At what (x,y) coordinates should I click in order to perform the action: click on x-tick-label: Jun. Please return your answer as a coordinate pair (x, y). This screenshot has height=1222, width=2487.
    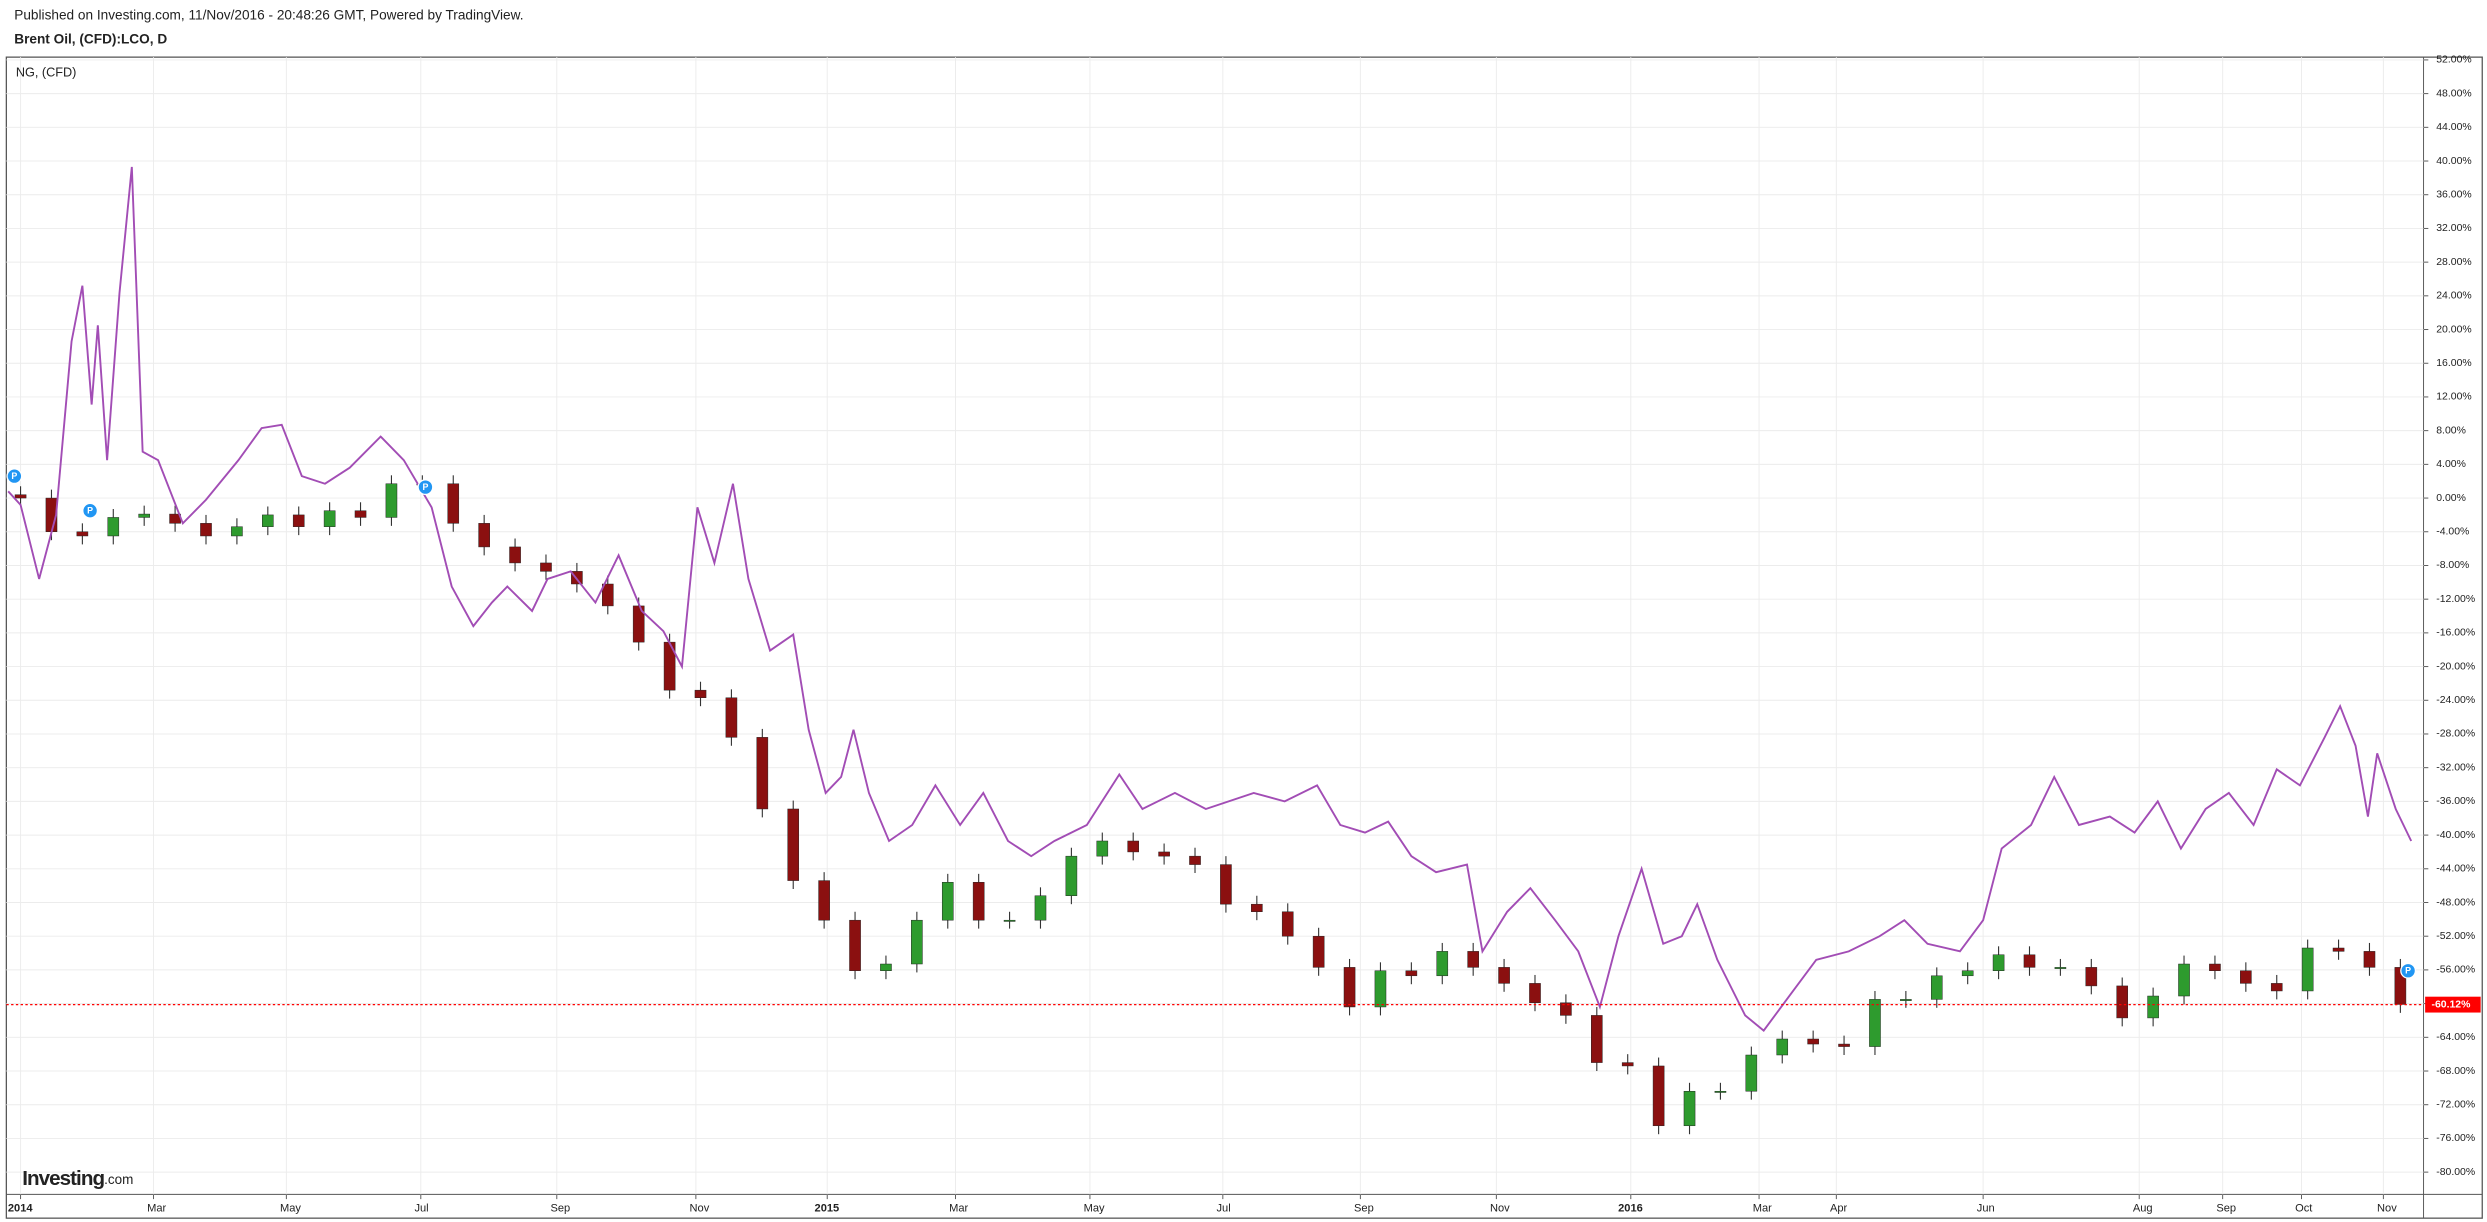
    Looking at the image, I should click on (1986, 1209).